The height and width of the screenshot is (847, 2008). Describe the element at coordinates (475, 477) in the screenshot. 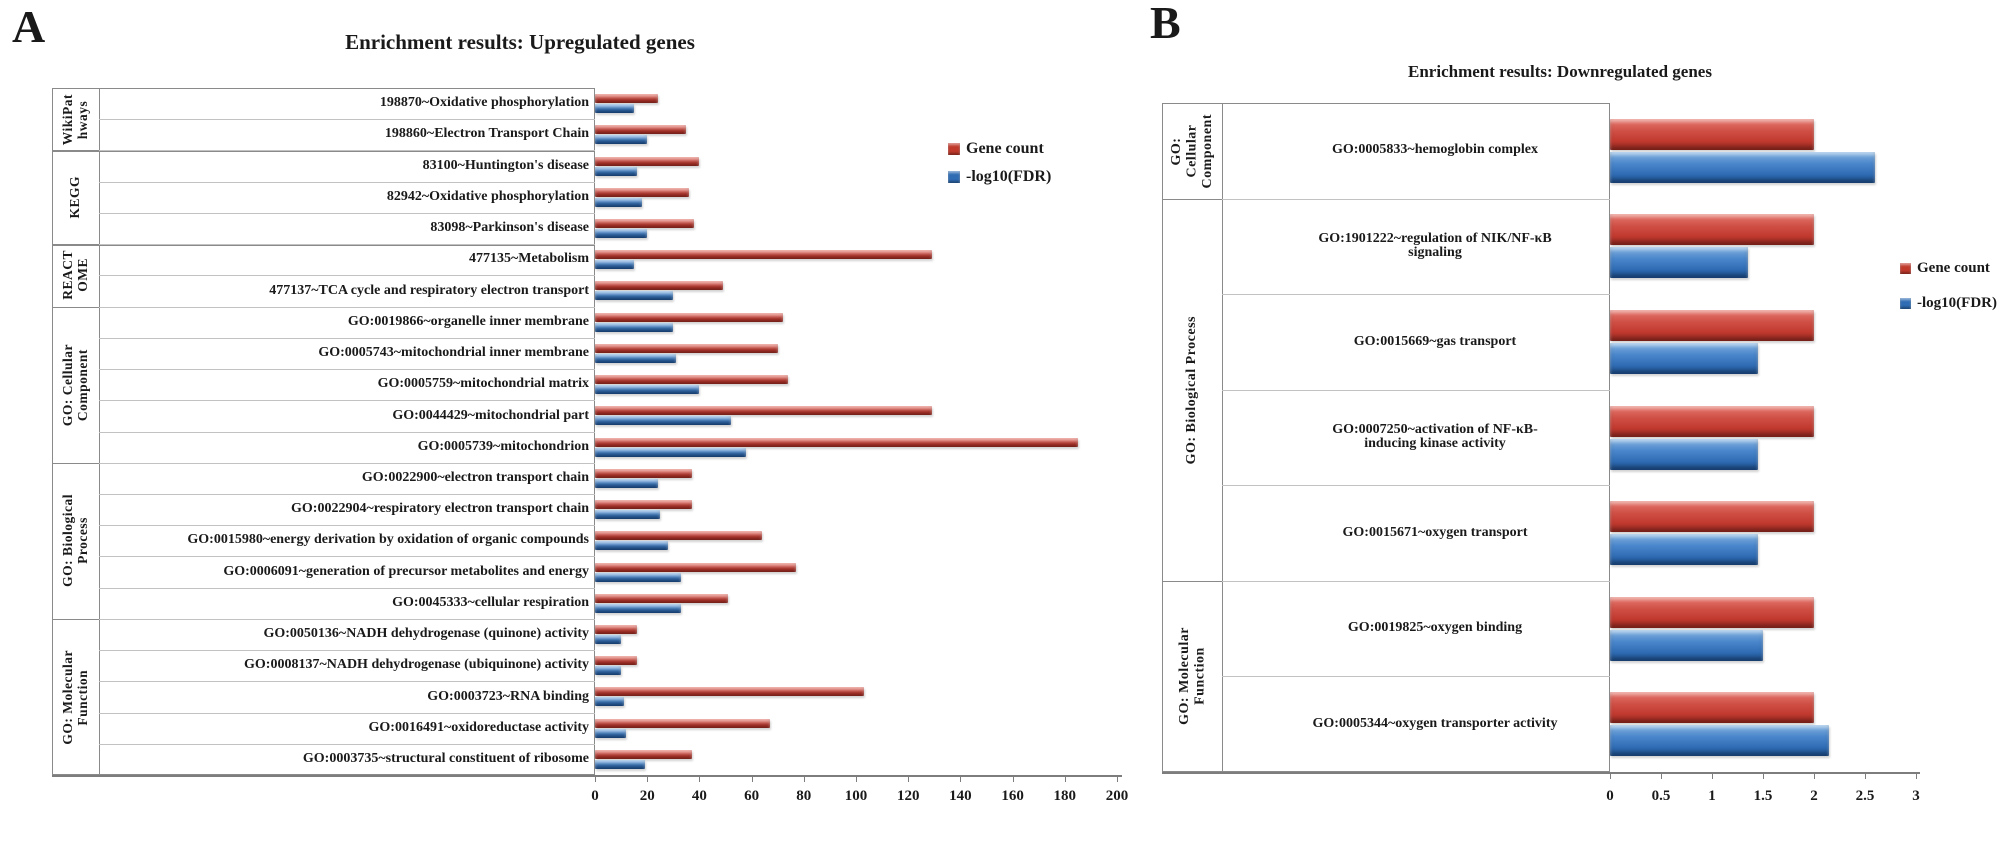

I see `row-label: GO:0022900~electron transport chain` at that location.